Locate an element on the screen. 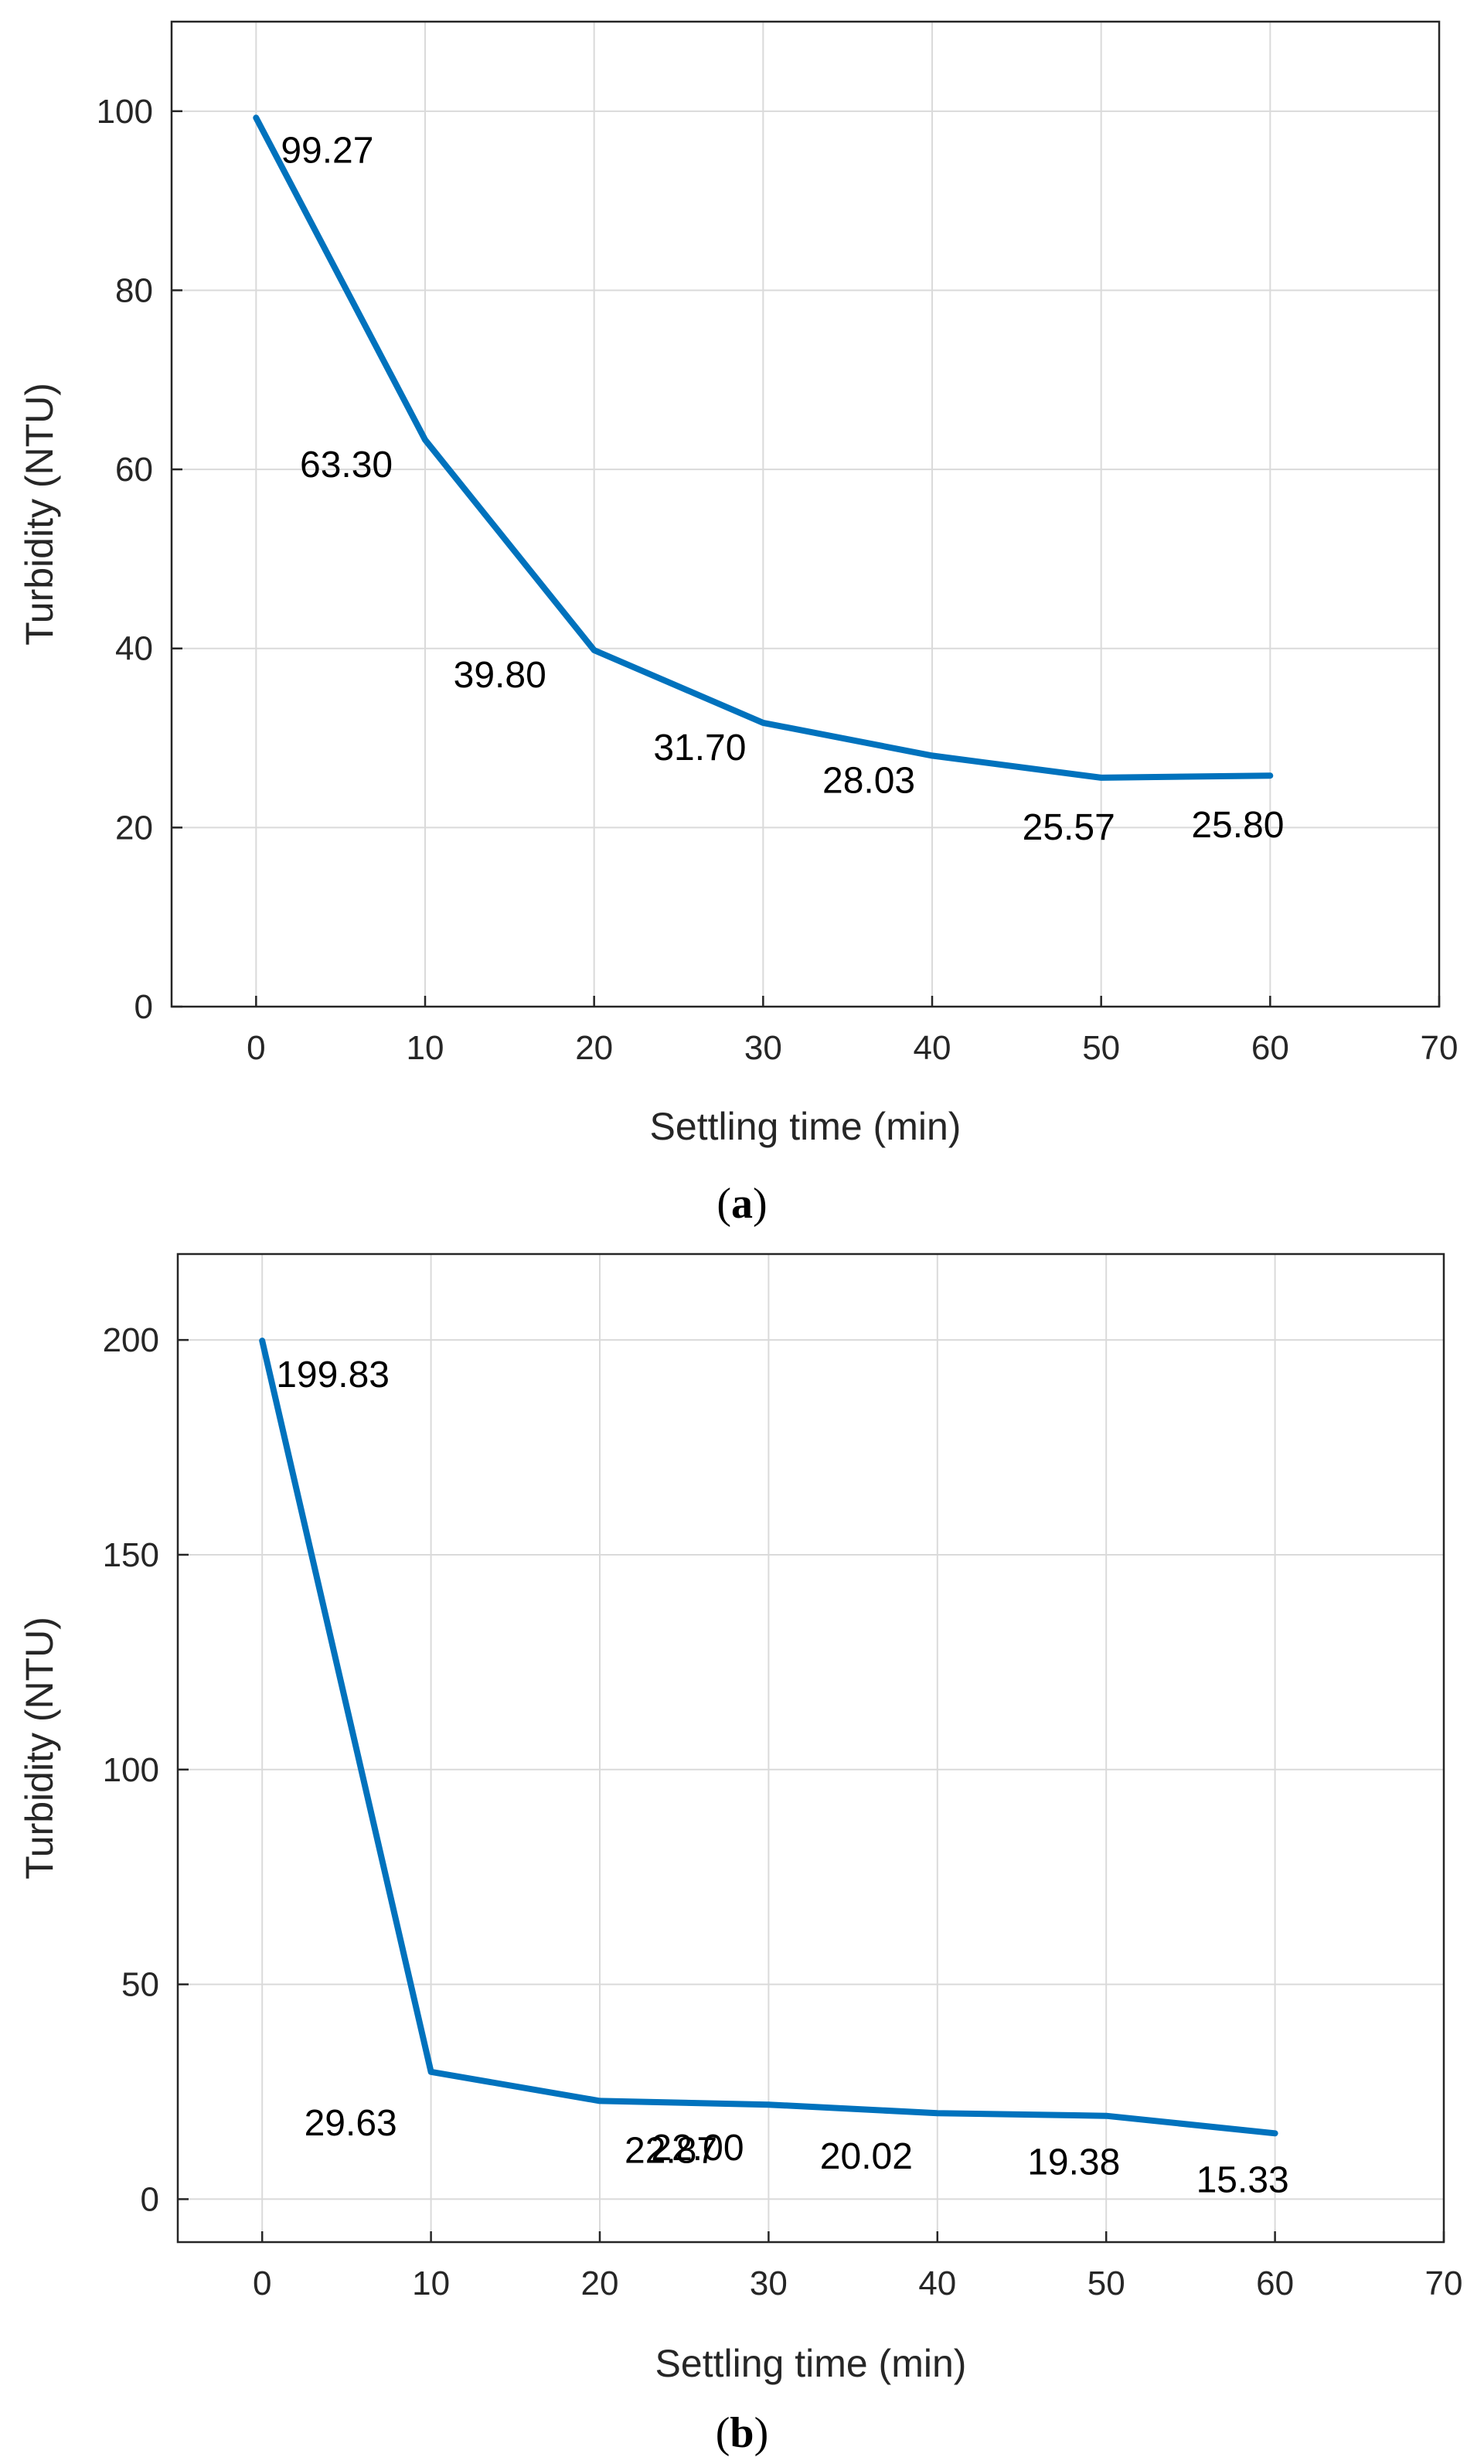  y-axis-title-a: Turbidity (NTU) is located at coordinates (39, 514).